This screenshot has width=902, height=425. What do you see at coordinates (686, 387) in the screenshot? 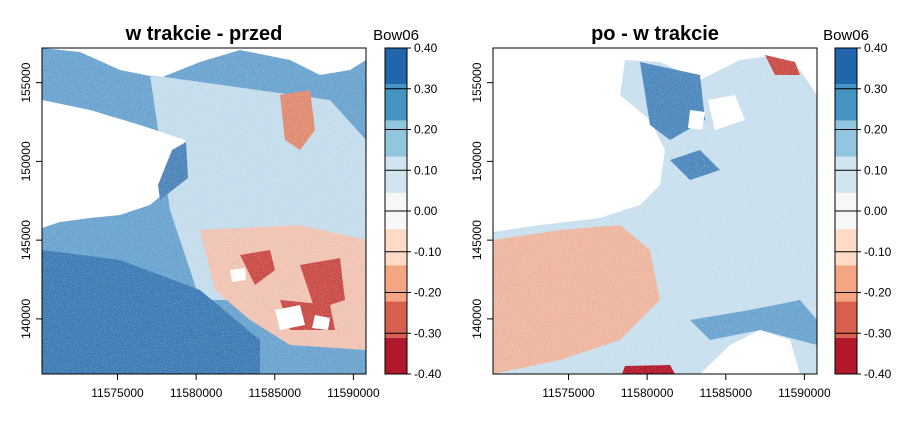
I see `x-axis-right: 11575000 11580000 11585000 11590000` at bounding box center [686, 387].